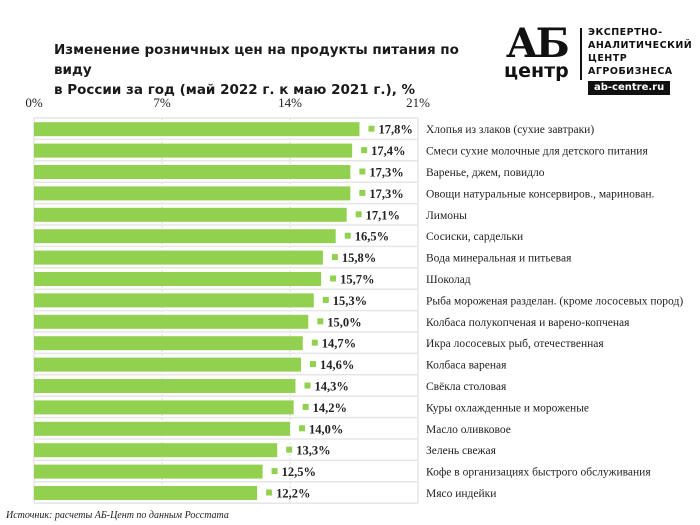 The height and width of the screenshot is (525, 700). I want to click on bar-value-label: 12,5%, so click(299, 472).